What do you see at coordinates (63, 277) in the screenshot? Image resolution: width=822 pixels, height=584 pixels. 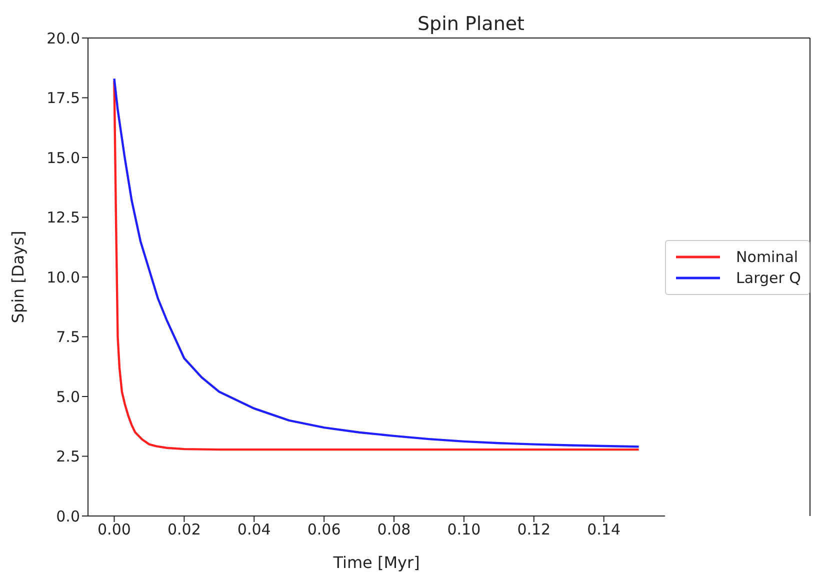 I see `y-tick-label: 10.0` at bounding box center [63, 277].